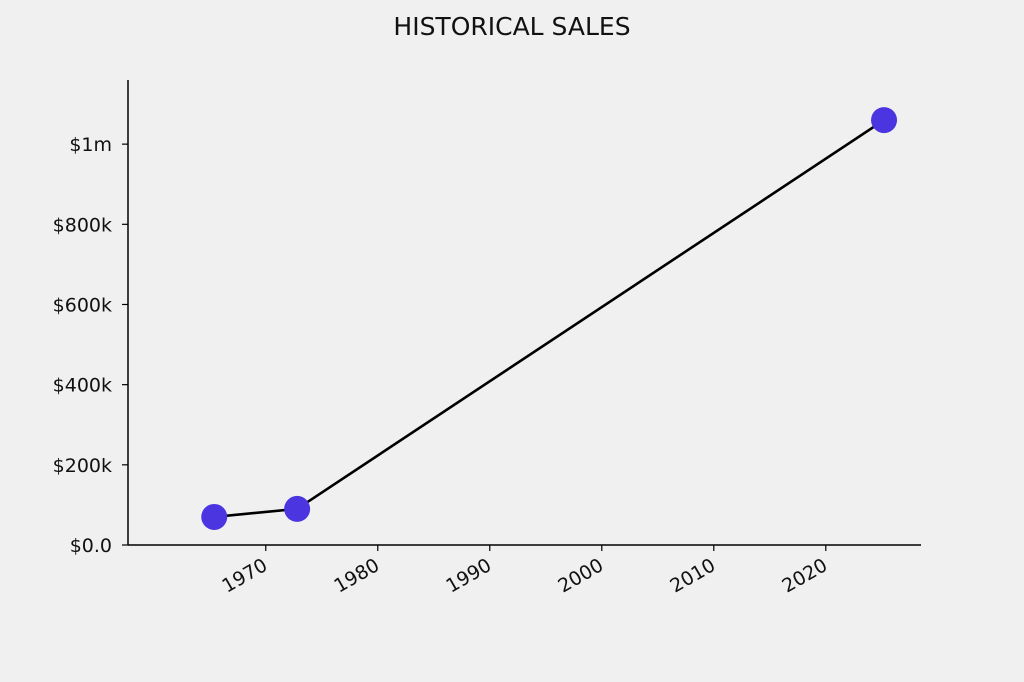 The width and height of the screenshot is (1024, 682). What do you see at coordinates (82, 386) in the screenshot?
I see `y-tick-label: $400k` at bounding box center [82, 386].